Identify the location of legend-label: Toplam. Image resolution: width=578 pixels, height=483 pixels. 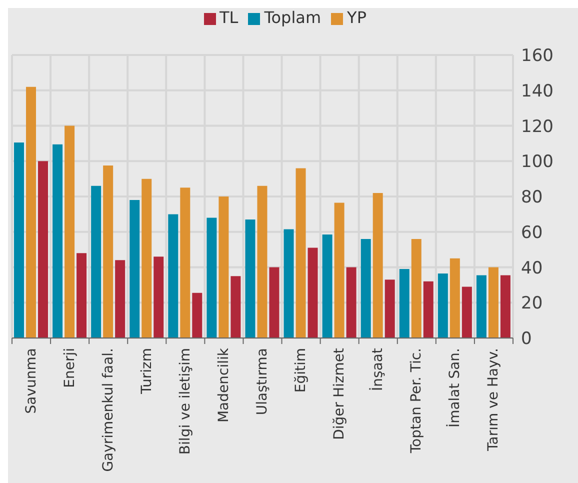
(293, 17).